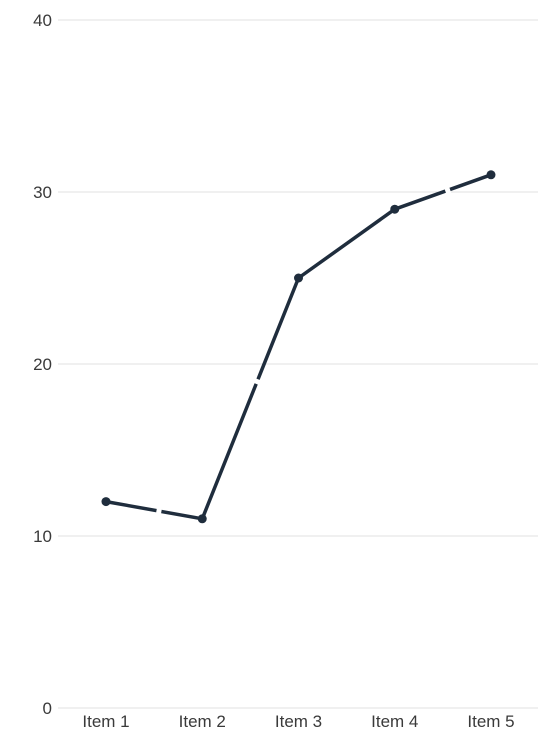 The image size is (547, 733). I want to click on y-tick-label: 0, so click(47, 708).